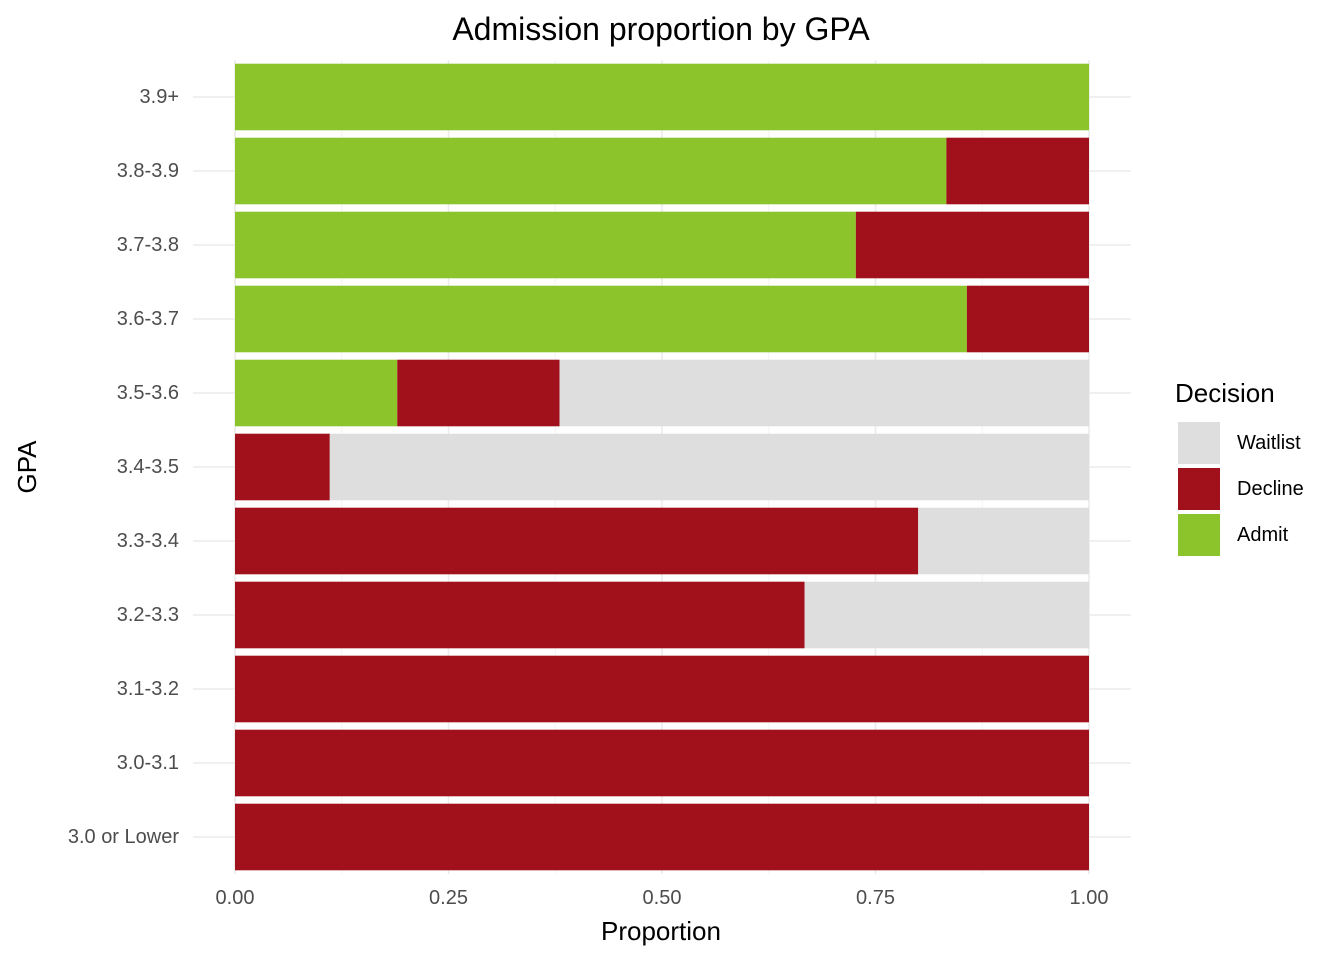 Image resolution: width=1344 pixels, height=960 pixels. What do you see at coordinates (1199, 443) in the screenshot?
I see `legend-swatch-waitlist` at bounding box center [1199, 443].